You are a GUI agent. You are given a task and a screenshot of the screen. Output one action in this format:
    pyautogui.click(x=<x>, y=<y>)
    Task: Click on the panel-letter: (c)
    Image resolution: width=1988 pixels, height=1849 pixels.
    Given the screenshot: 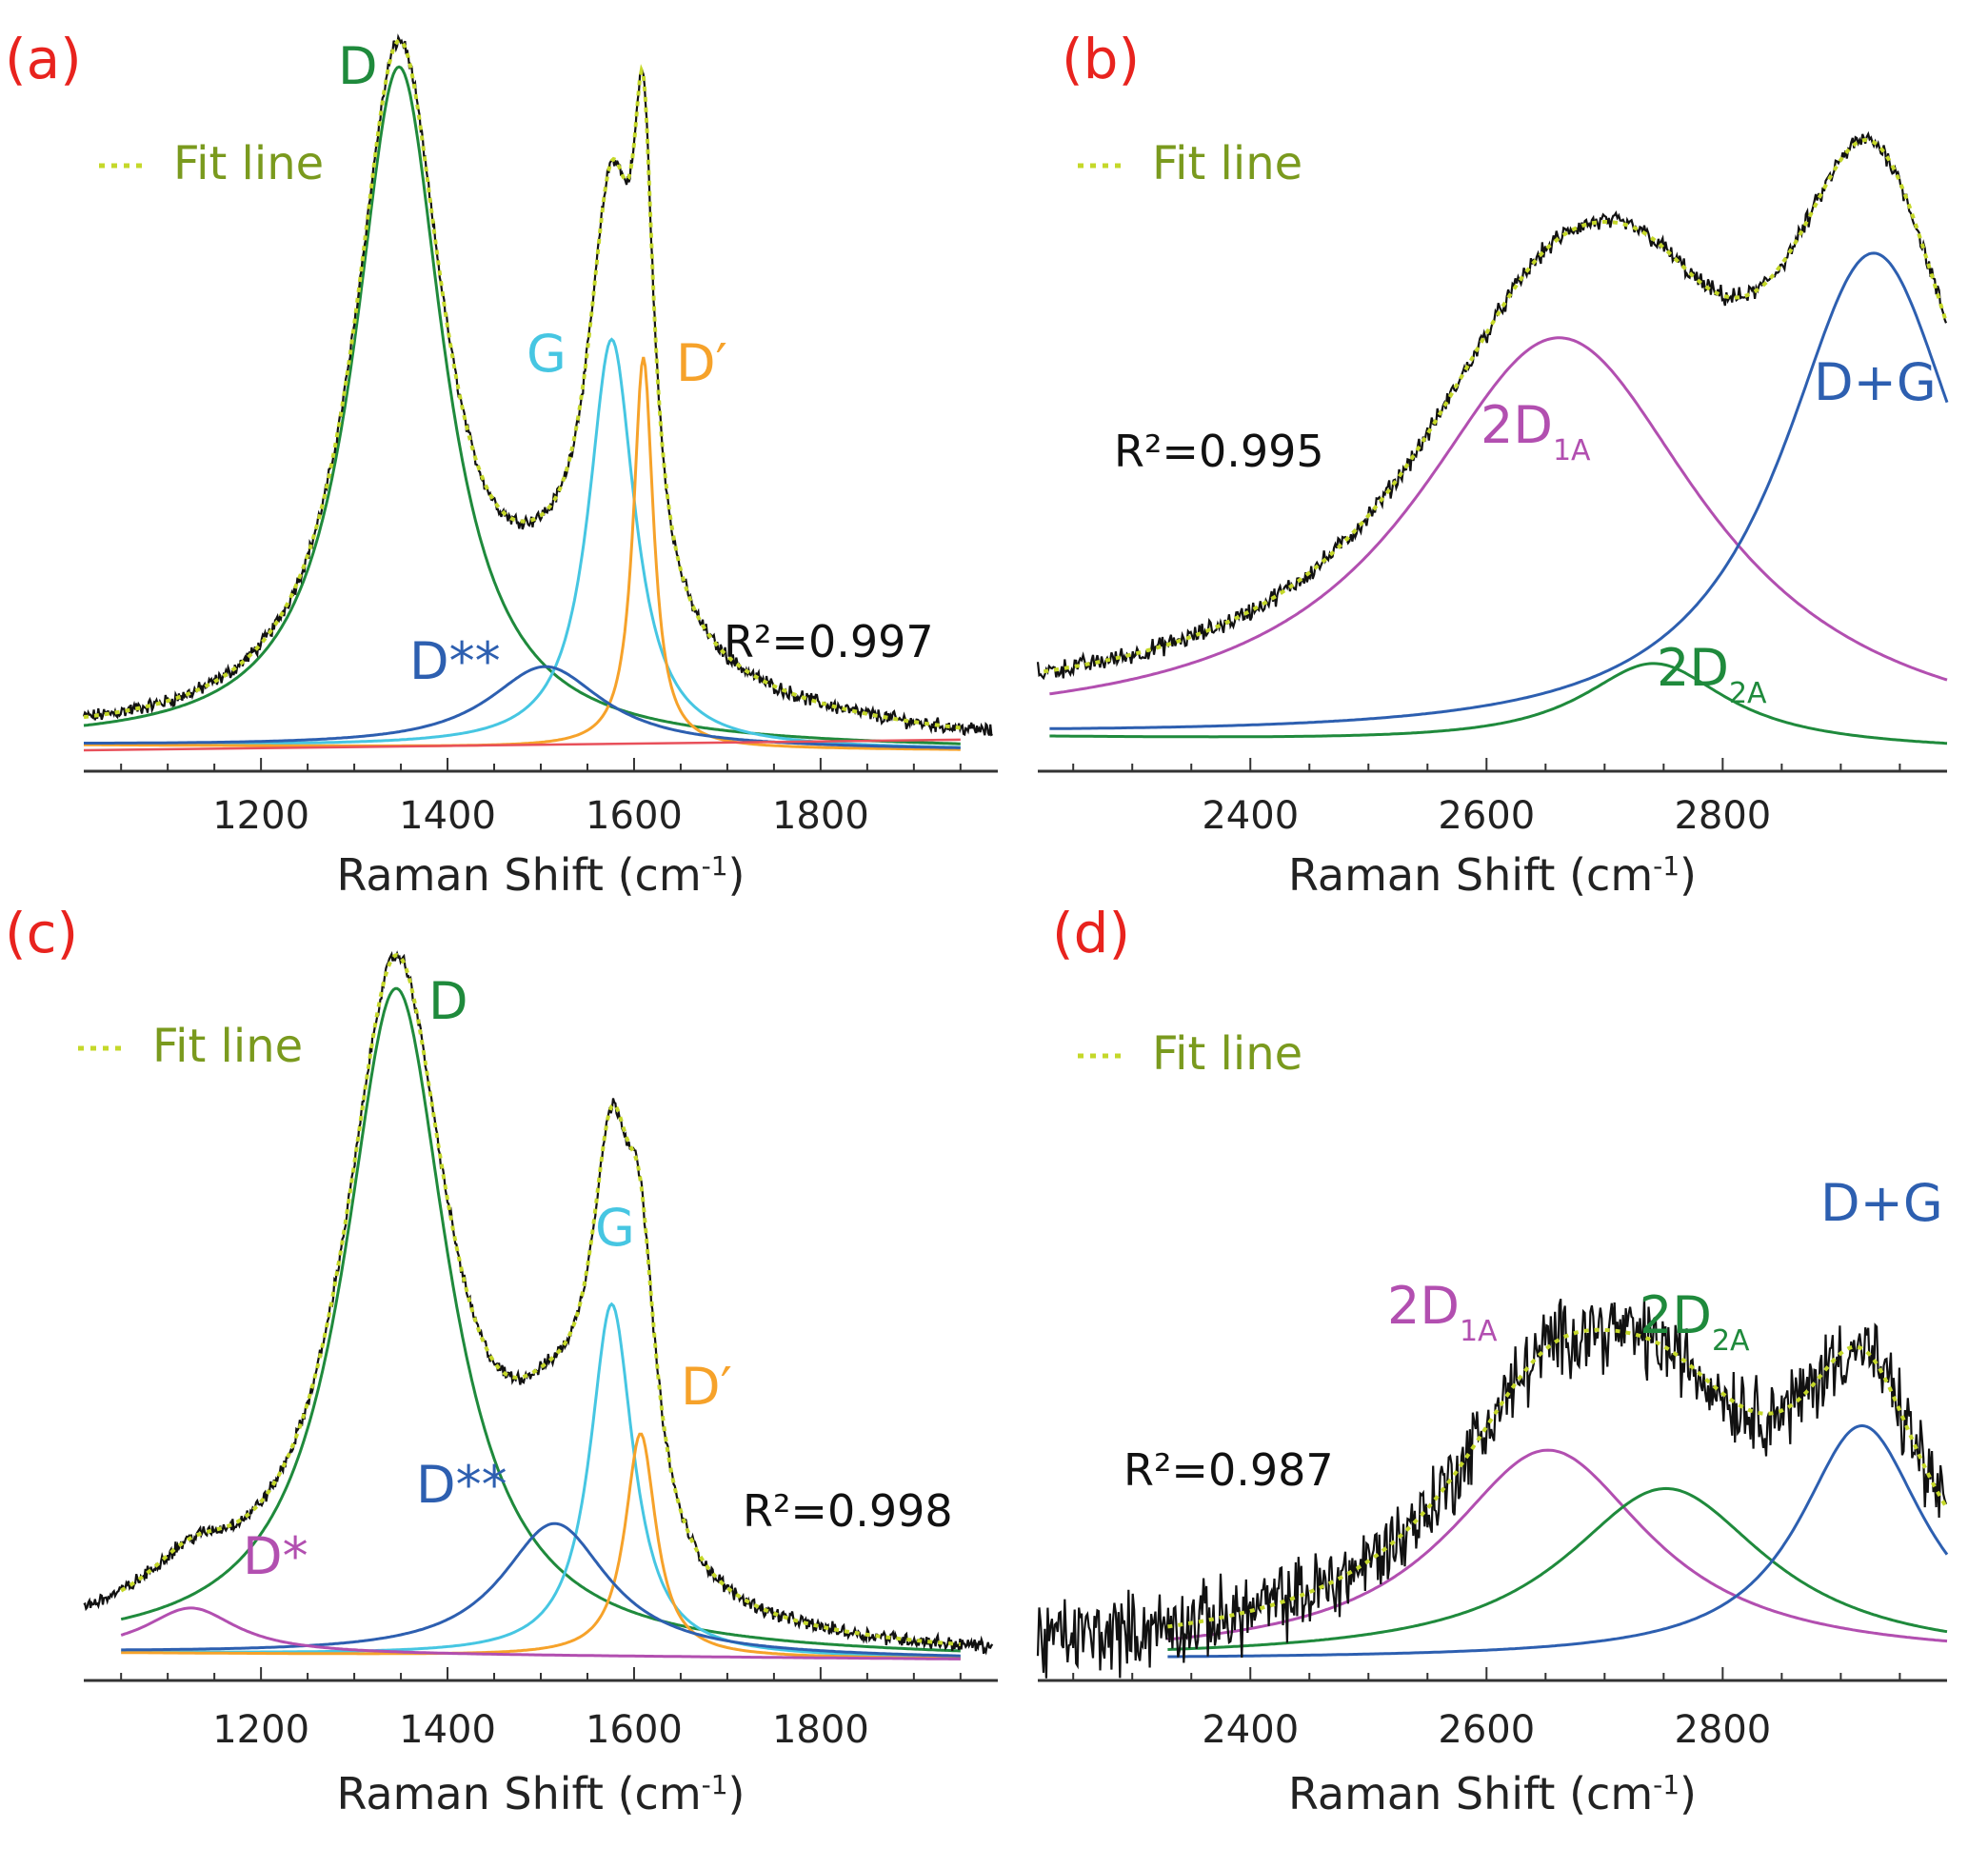 What is the action you would take?
    pyautogui.click(x=42, y=933)
    